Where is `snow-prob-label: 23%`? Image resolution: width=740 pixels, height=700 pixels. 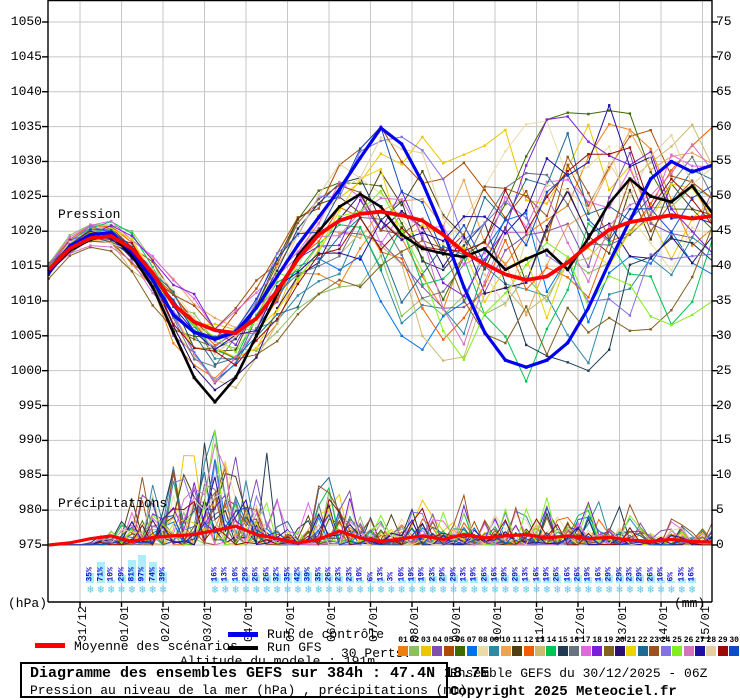 snow-prob-label: 23% is located at coordinates (433, 574).